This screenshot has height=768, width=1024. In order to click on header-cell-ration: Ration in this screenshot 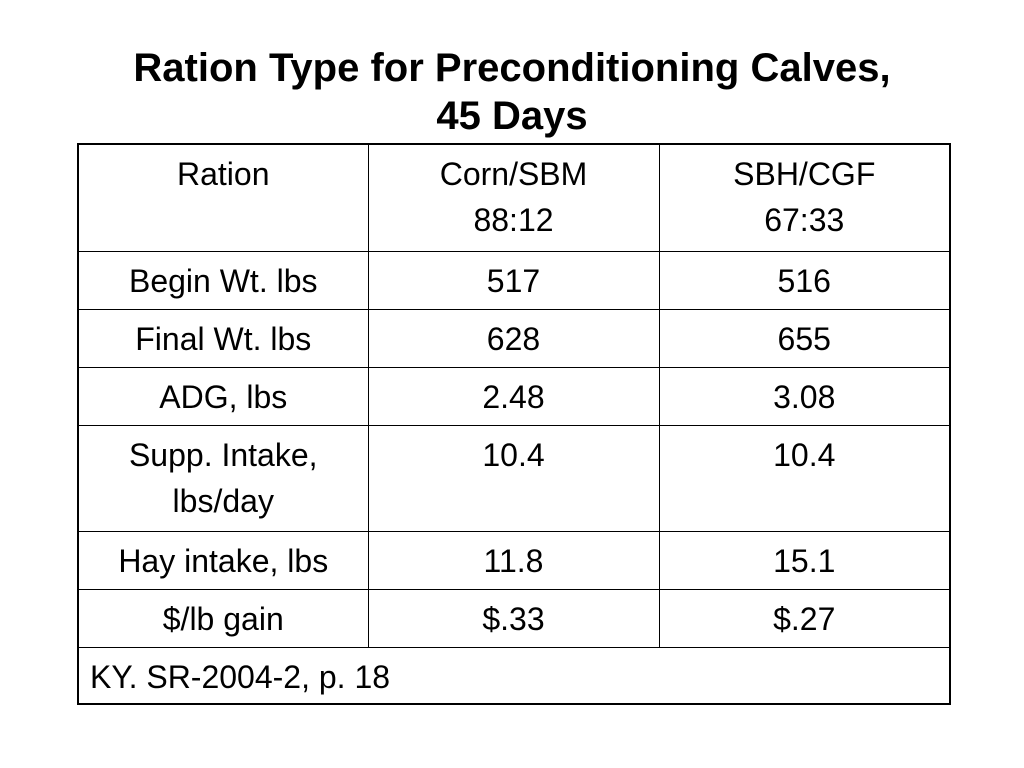, I will do `click(223, 197)`.